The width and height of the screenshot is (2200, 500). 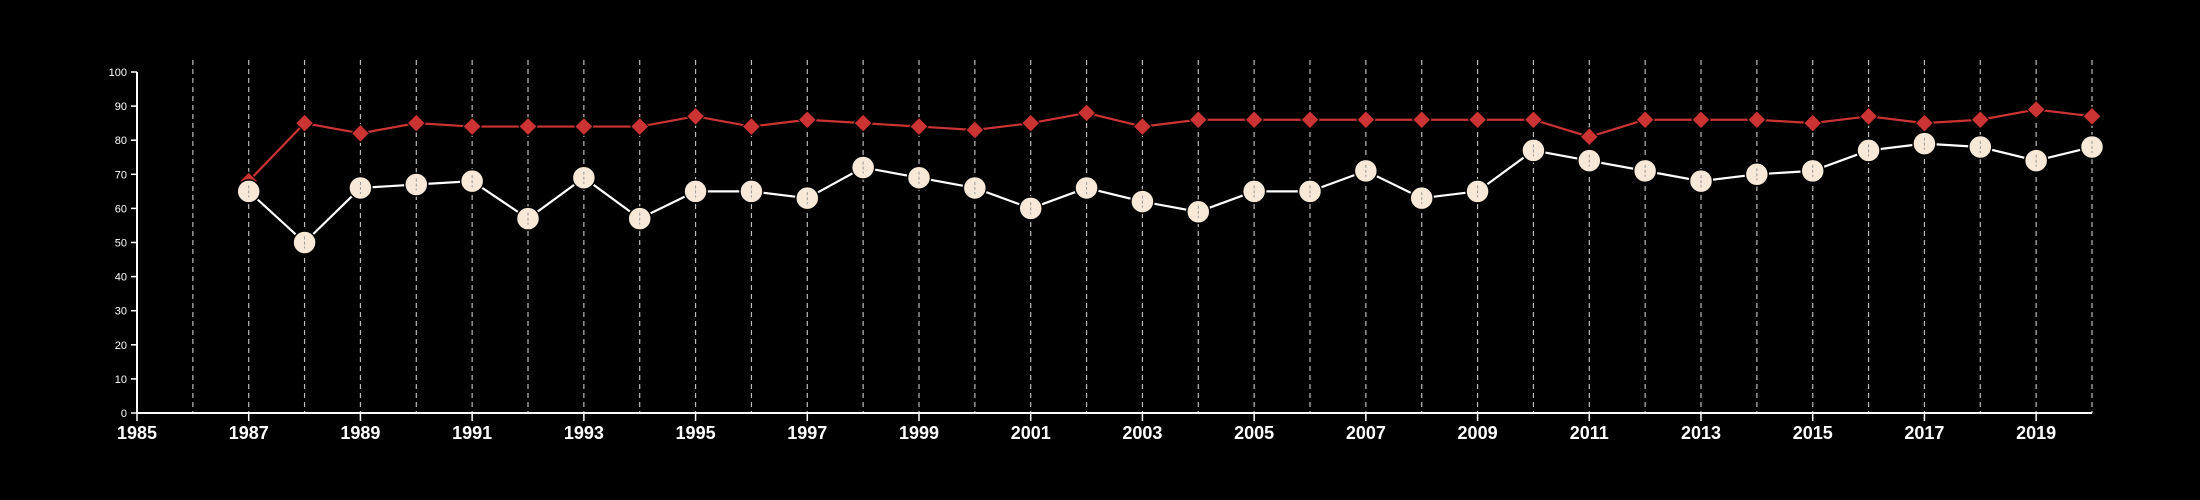 What do you see at coordinates (1366, 433) in the screenshot?
I see `x-tick-label: 2007` at bounding box center [1366, 433].